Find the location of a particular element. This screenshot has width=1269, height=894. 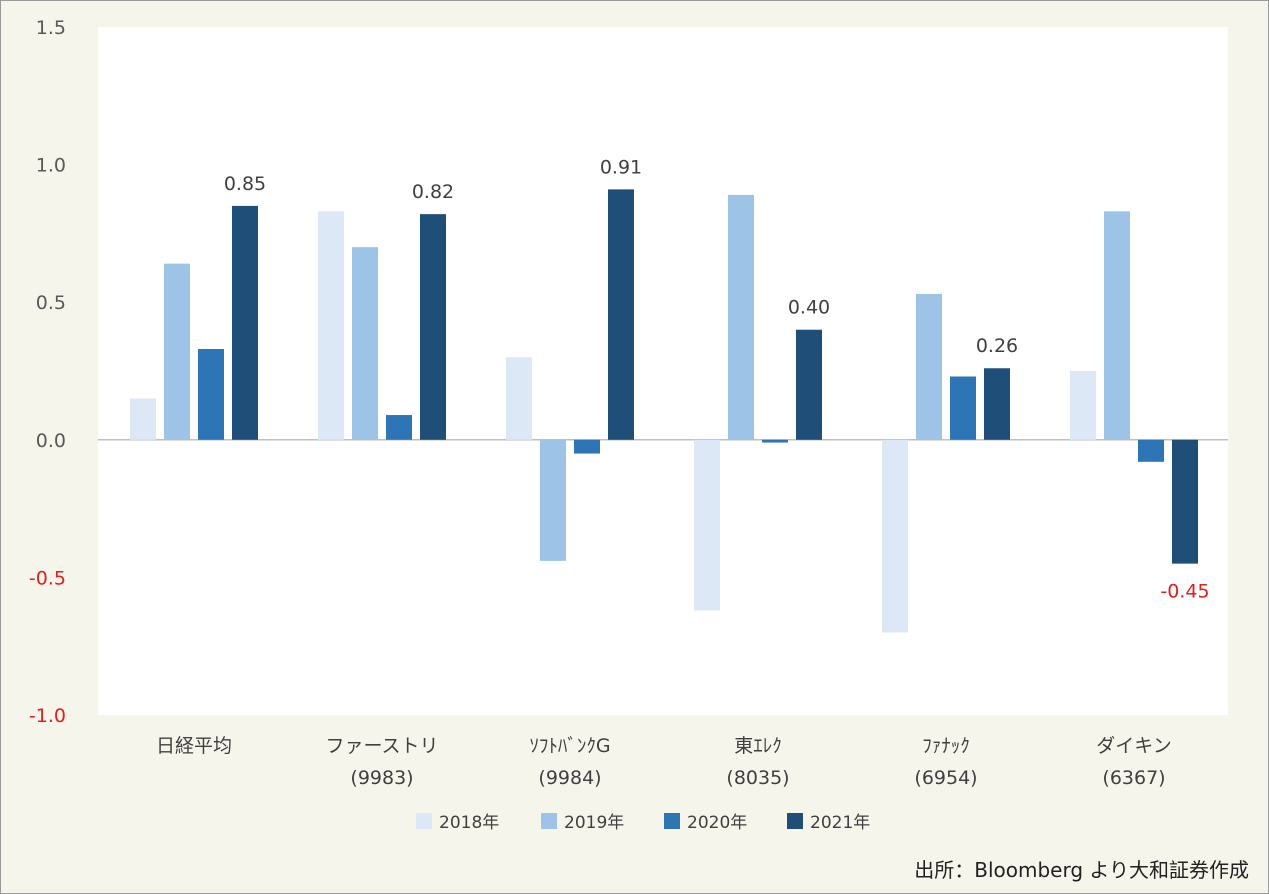

bar-2021年-1 is located at coordinates (433, 327).